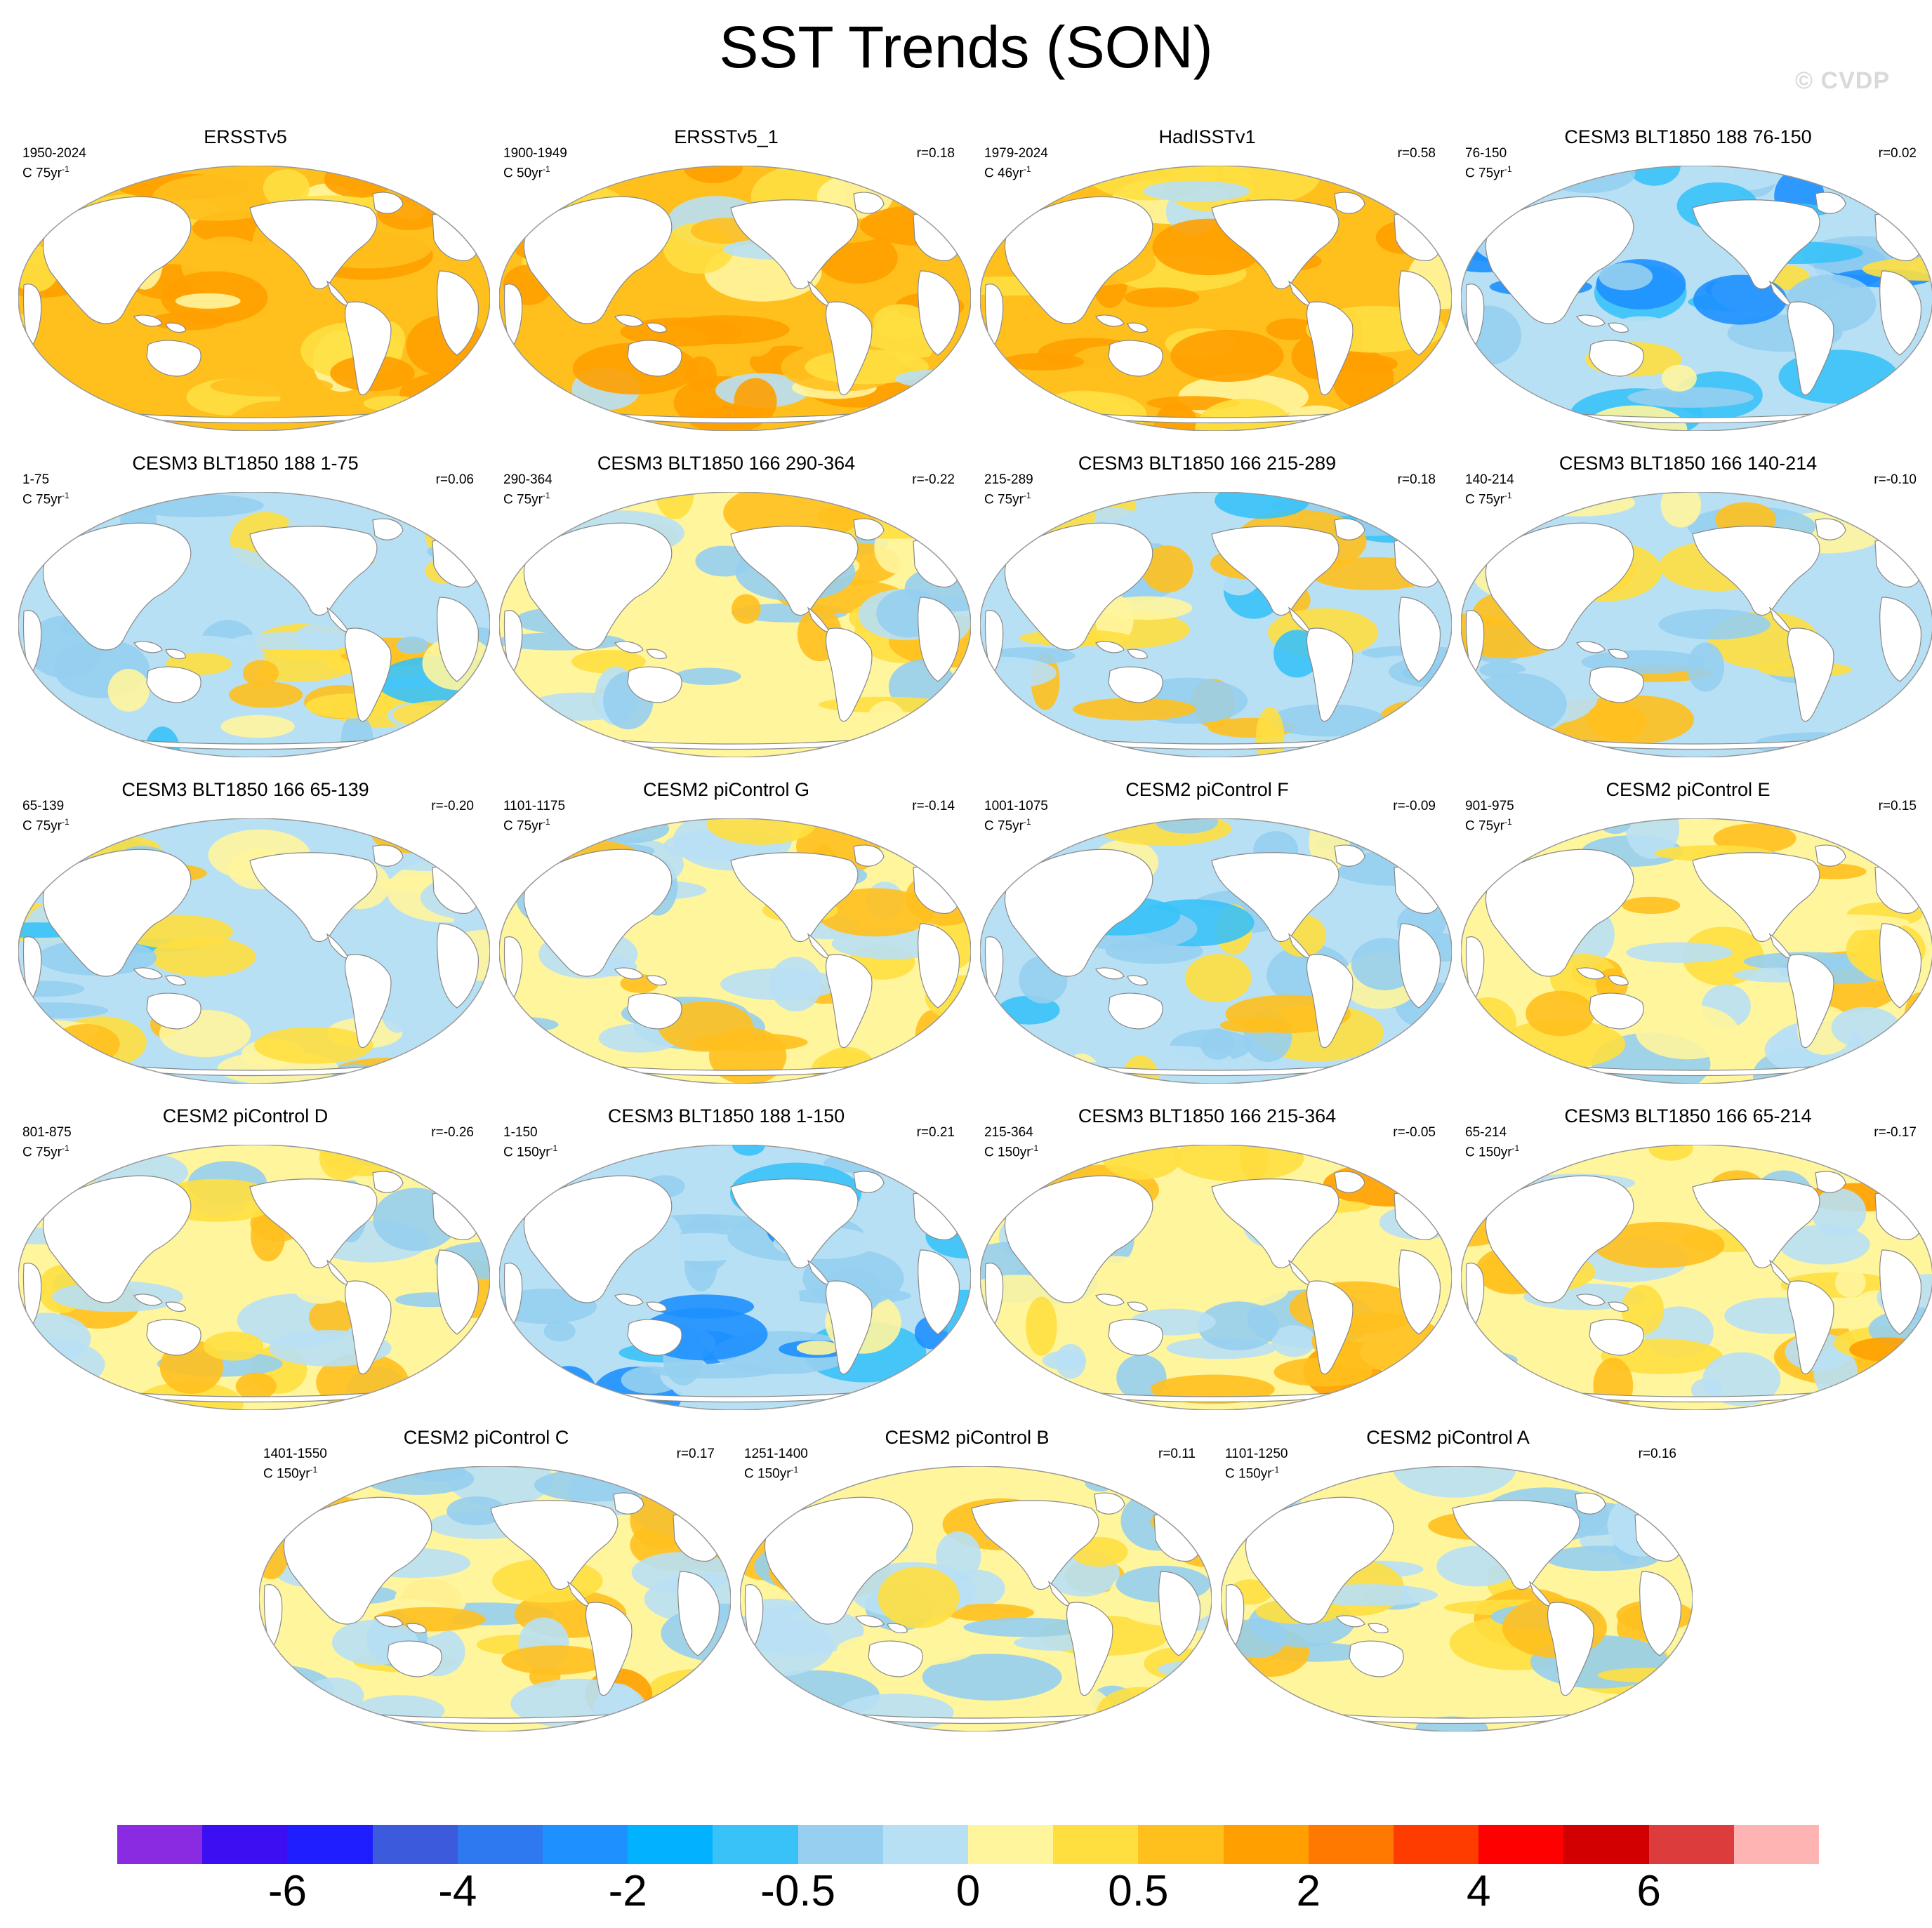 Image resolution: width=1932 pixels, height=1928 pixels. I want to click on panel-title: CESM2 piControl G, so click(726, 789).